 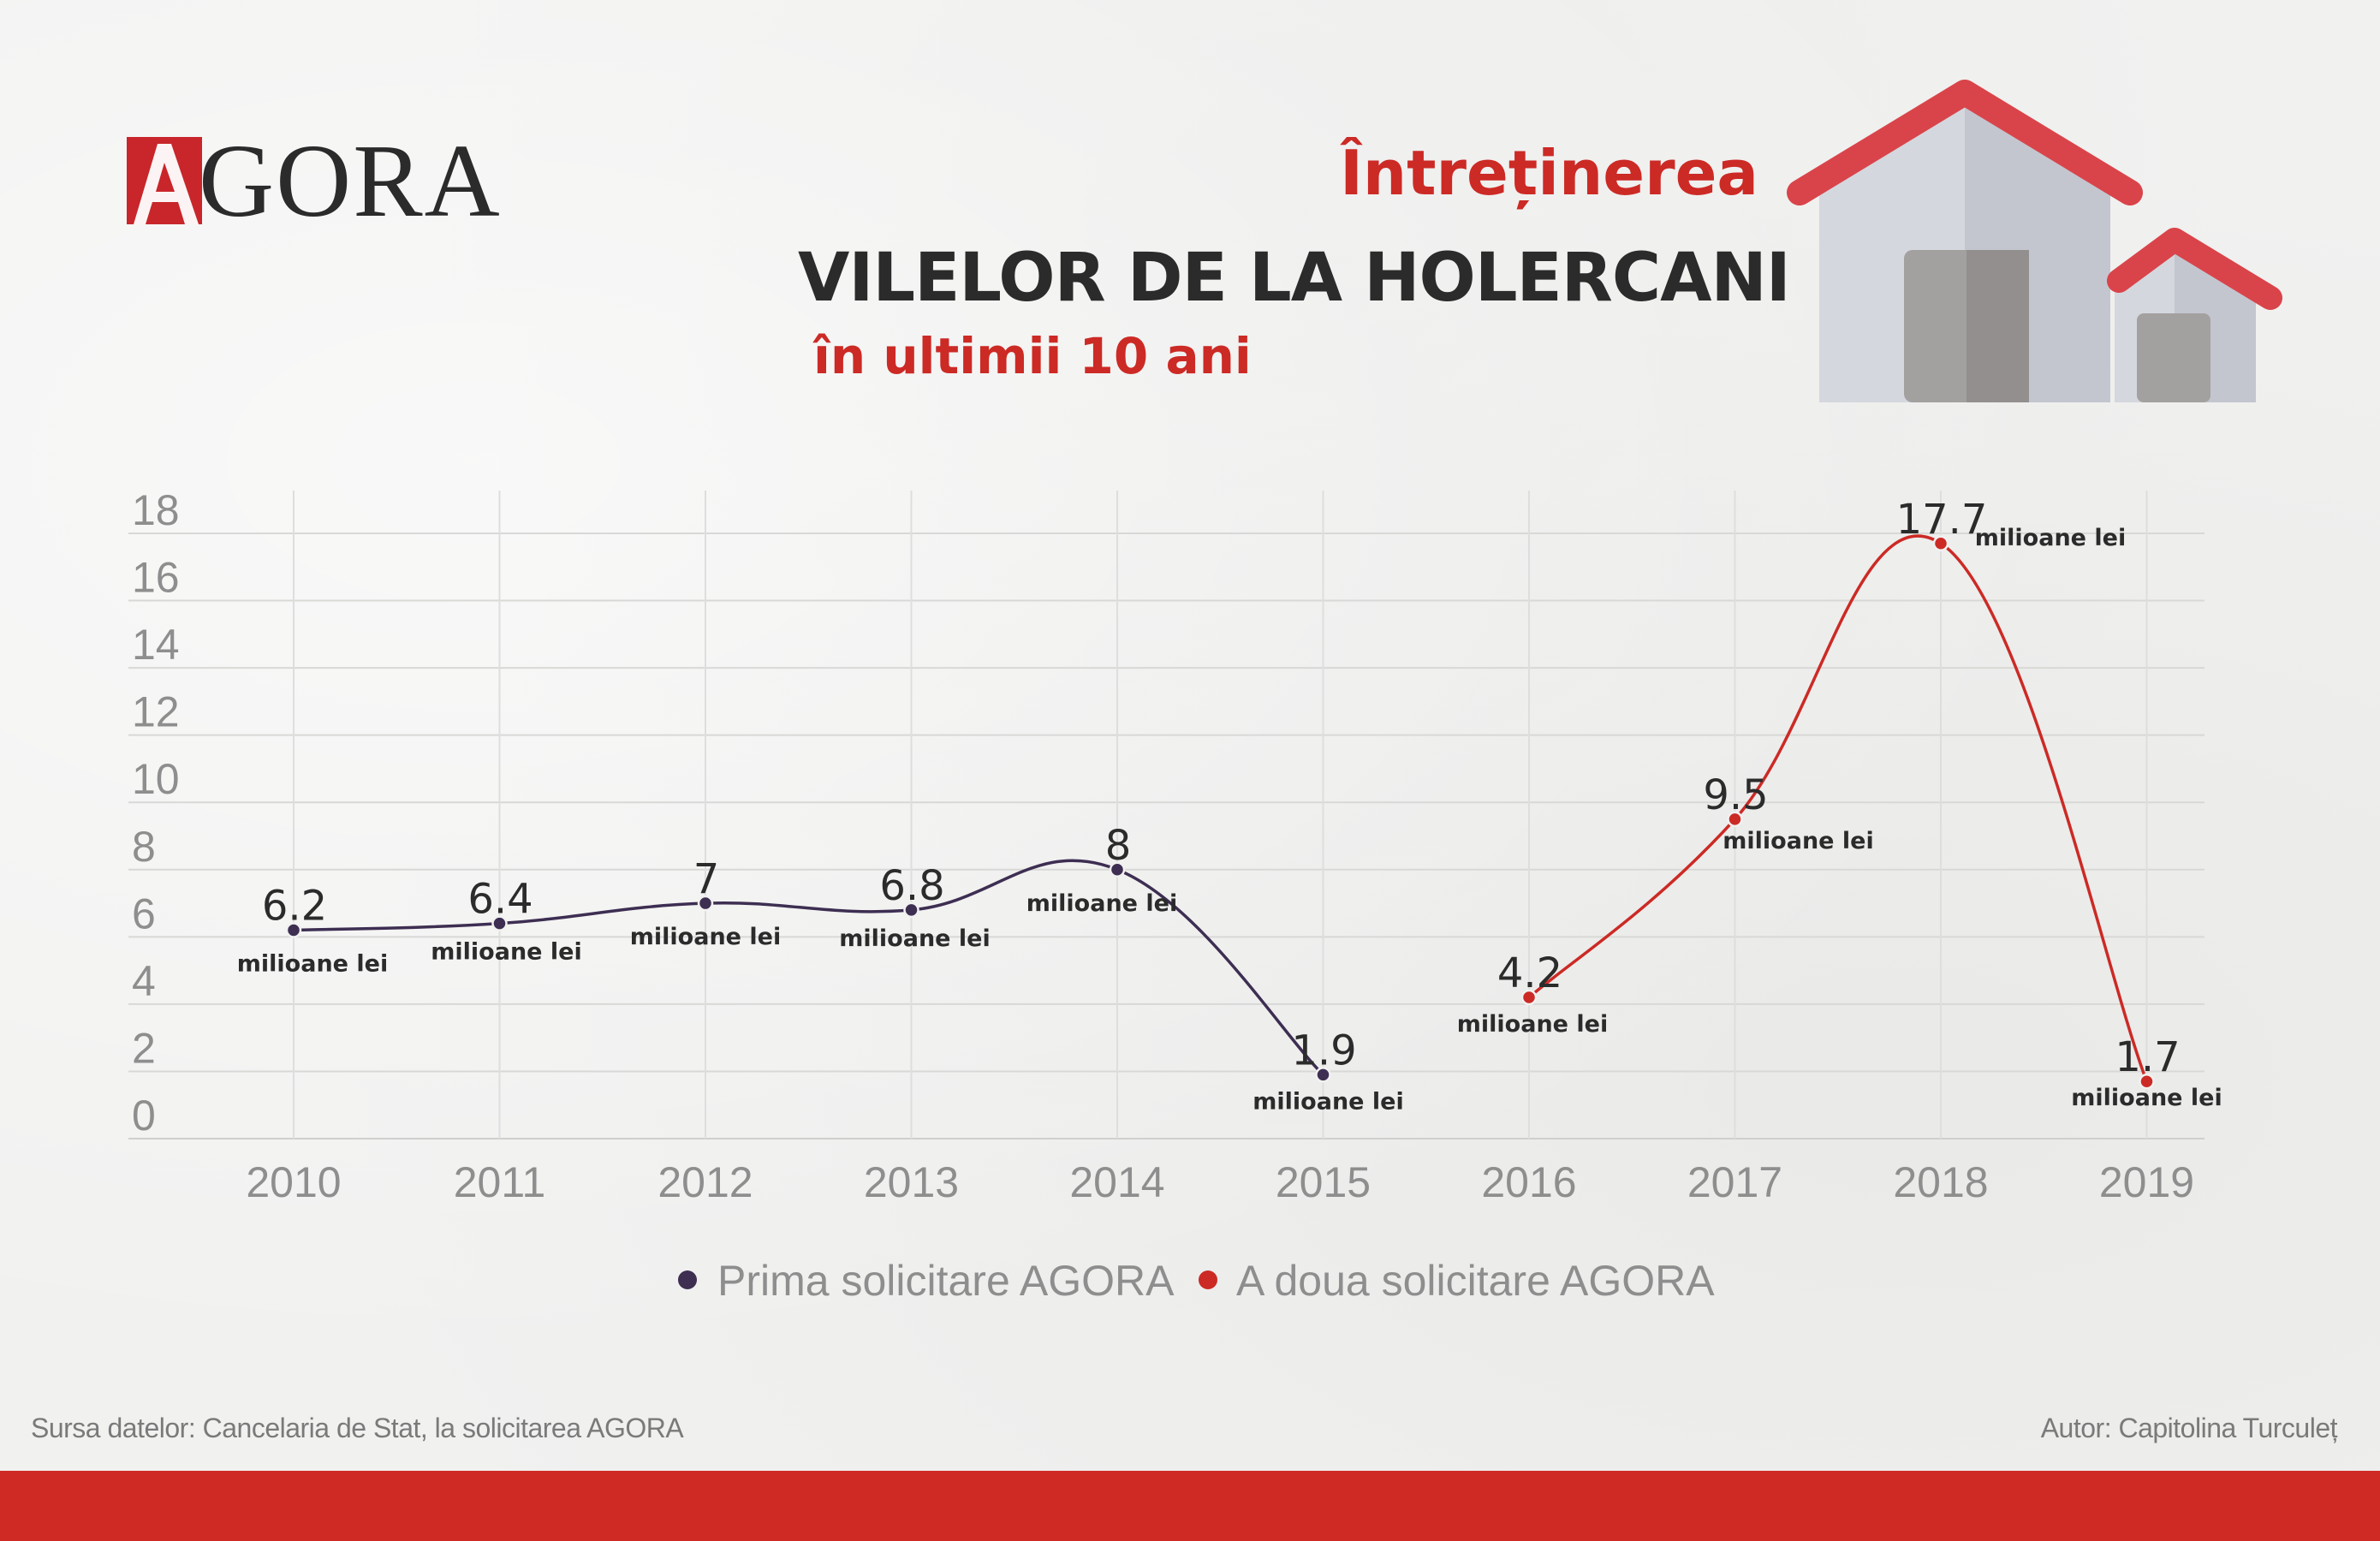 I want to click on logo-a-mark, so click(x=164, y=180).